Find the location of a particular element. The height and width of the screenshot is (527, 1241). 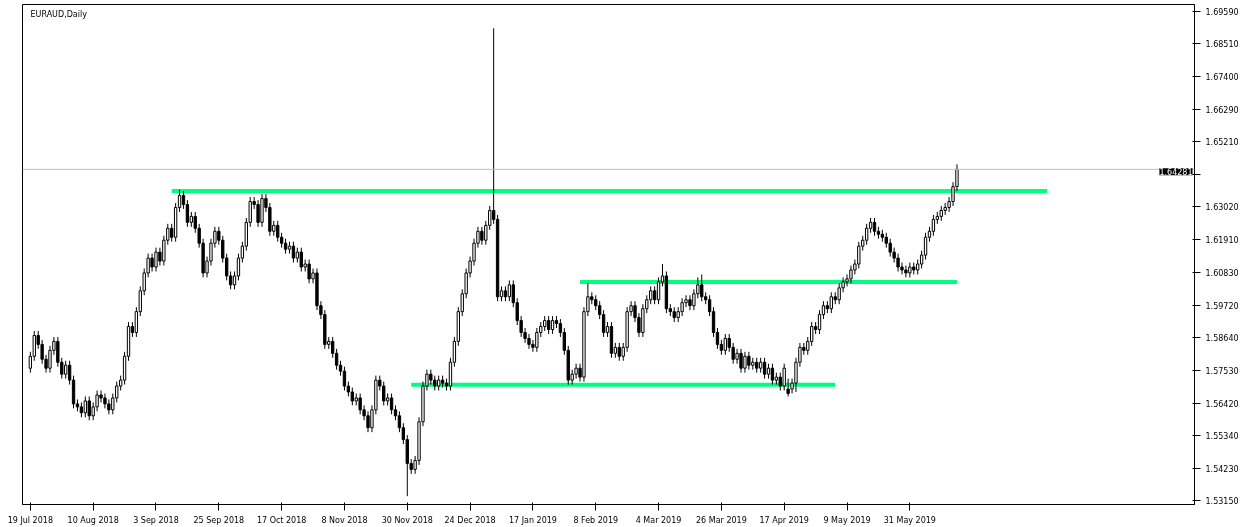

x-tick-label: 24 Dec 2018 is located at coordinates (470, 520).